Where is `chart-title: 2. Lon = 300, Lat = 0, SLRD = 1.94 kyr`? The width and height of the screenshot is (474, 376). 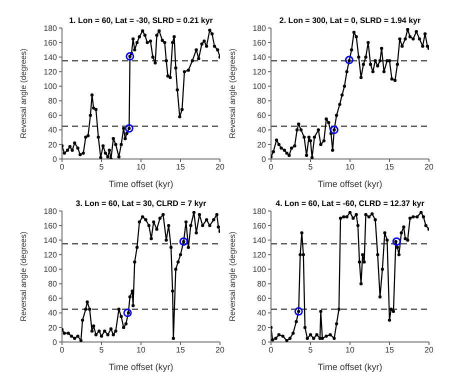 chart-title: 2. Lon = 300, Lat = 0, SLRD = 1.94 kyr is located at coordinates (350, 20).